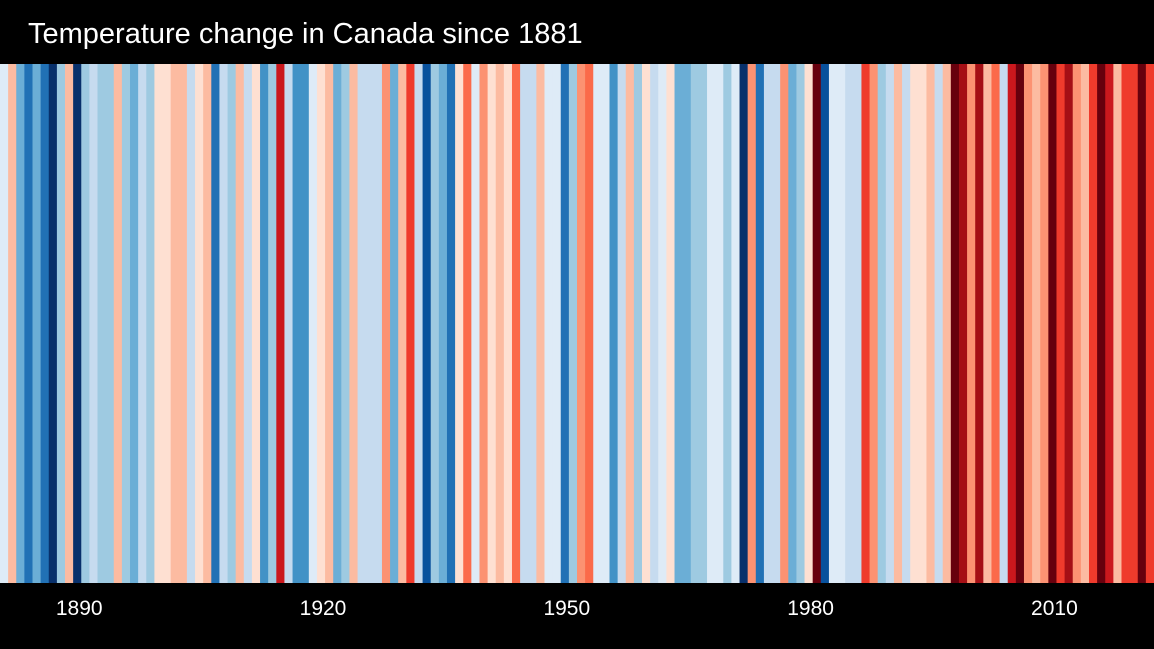  I want to click on stripe-1994, so click(923, 323).